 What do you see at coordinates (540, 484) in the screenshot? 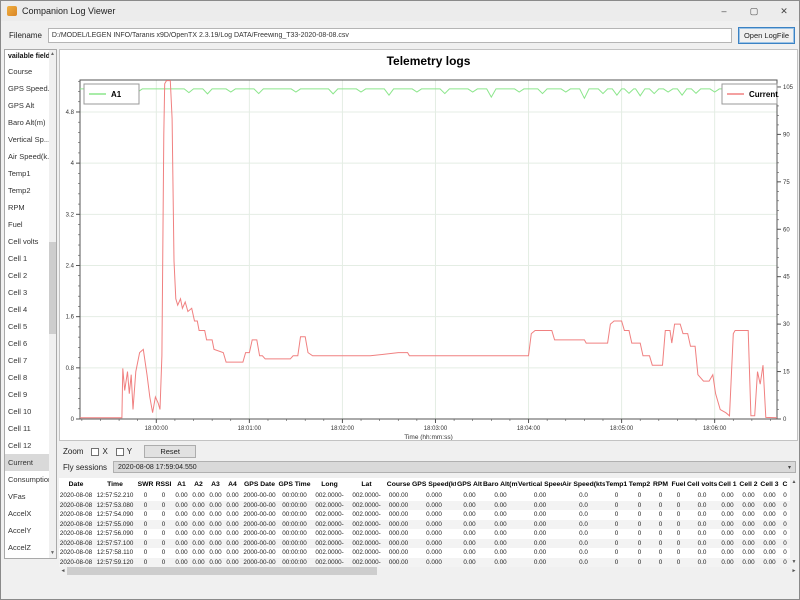
I see `column-header: Vertical Speed` at bounding box center [540, 484].